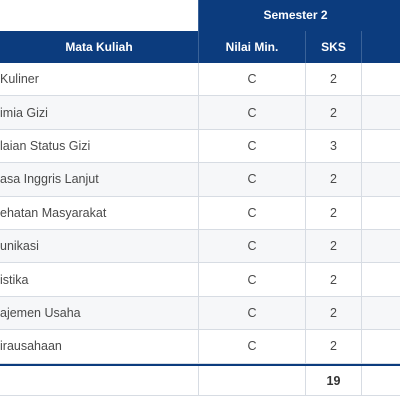 This screenshot has height=400, width=400. I want to click on table-row: ehatan Masyarakat C 2, so click(200, 213).